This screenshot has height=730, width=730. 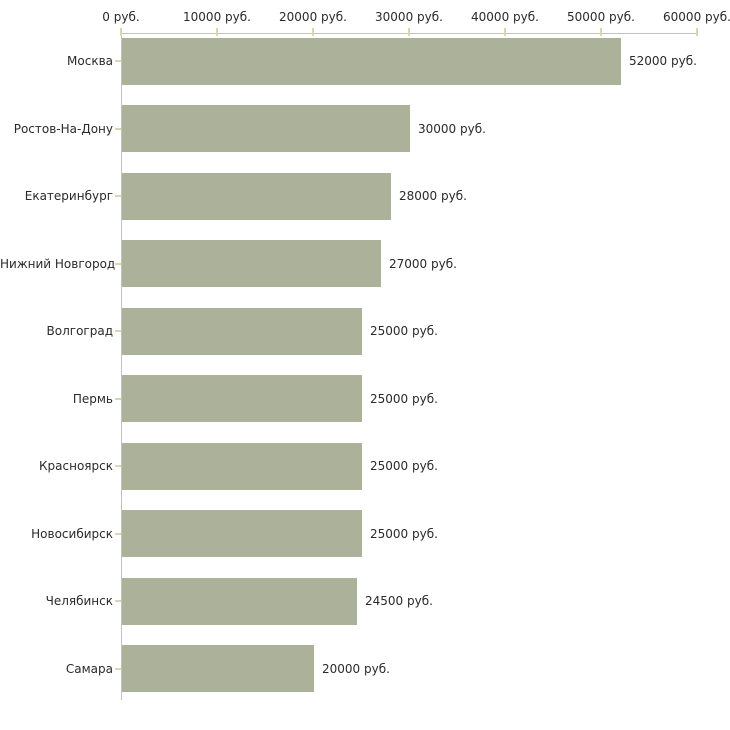 What do you see at coordinates (399, 601) in the screenshot?
I see `value-label: 24500 руб.` at bounding box center [399, 601].